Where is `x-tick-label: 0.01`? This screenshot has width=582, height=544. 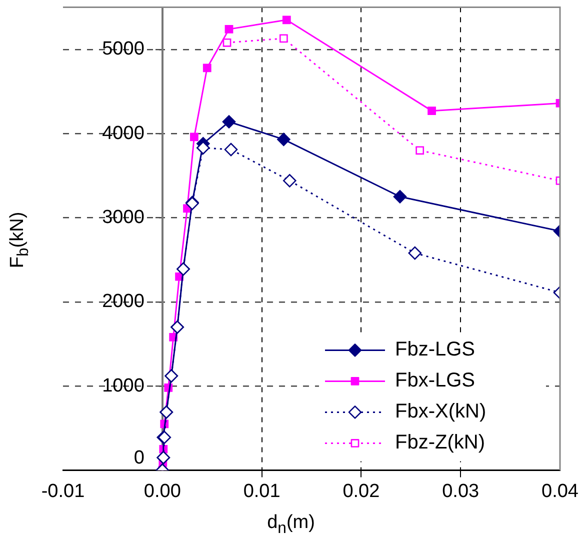 x-tick-label: 0.01 is located at coordinates (261, 491).